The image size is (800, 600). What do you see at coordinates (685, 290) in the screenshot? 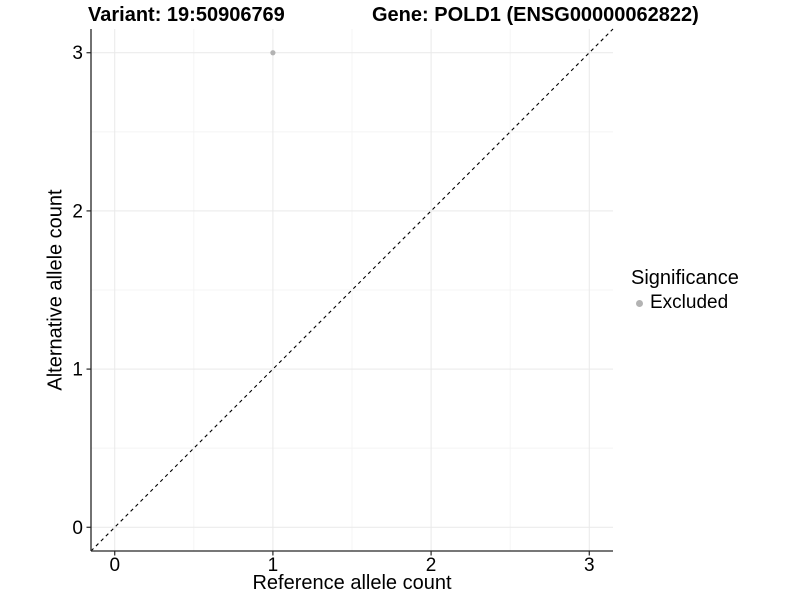
I see `legend: Significance Excluded` at bounding box center [685, 290].